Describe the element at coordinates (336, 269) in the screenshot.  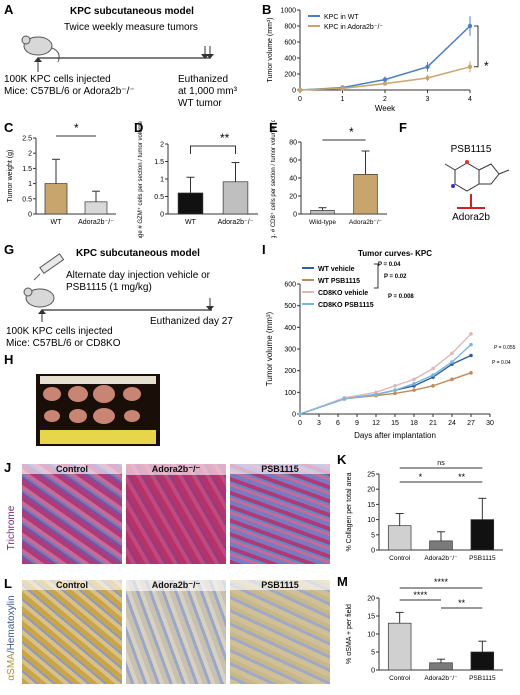
I see `chart-i-legend-label: WT vehicle` at that location.